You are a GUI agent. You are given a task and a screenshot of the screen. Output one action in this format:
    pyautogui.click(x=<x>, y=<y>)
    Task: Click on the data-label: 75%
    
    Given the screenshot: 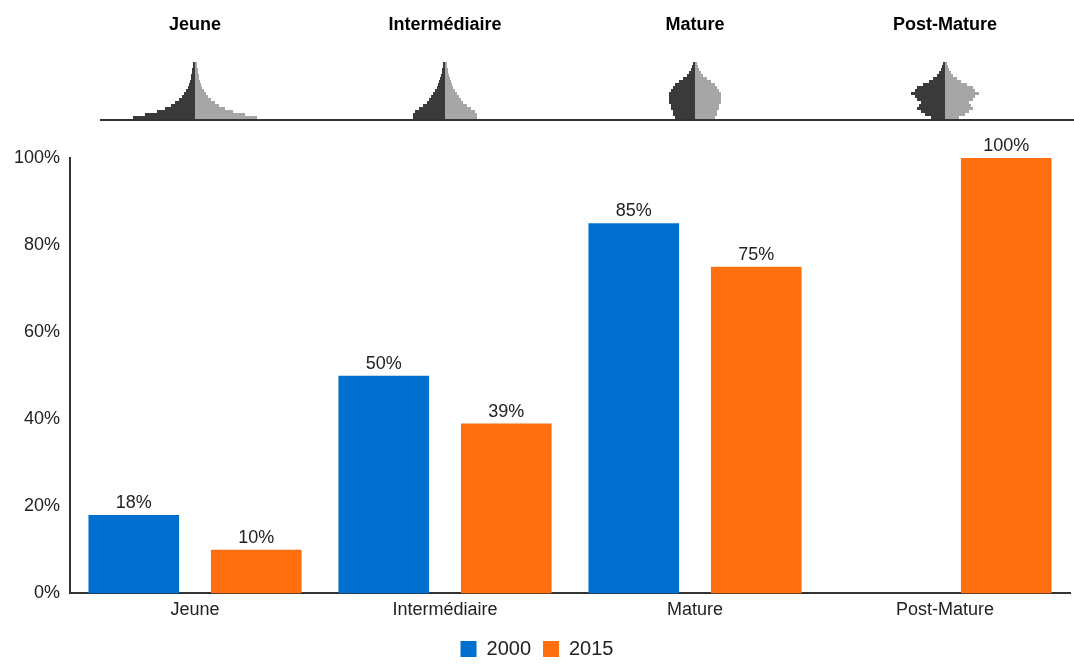 What is the action you would take?
    pyautogui.click(x=756, y=253)
    